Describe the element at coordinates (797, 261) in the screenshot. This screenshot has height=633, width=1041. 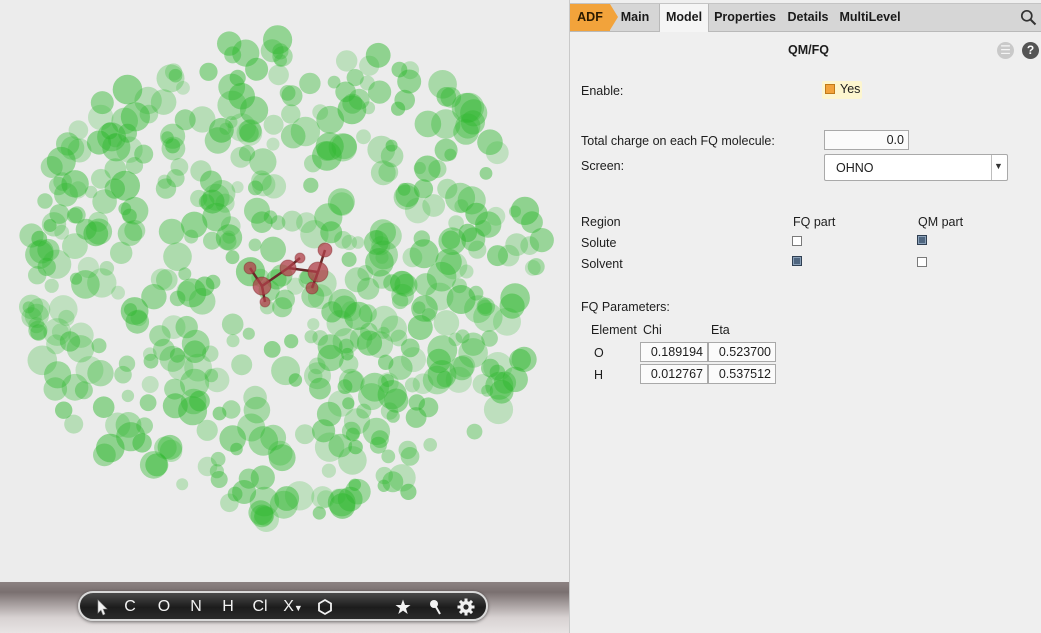
I see `solvent-fq-checkbox` at that location.